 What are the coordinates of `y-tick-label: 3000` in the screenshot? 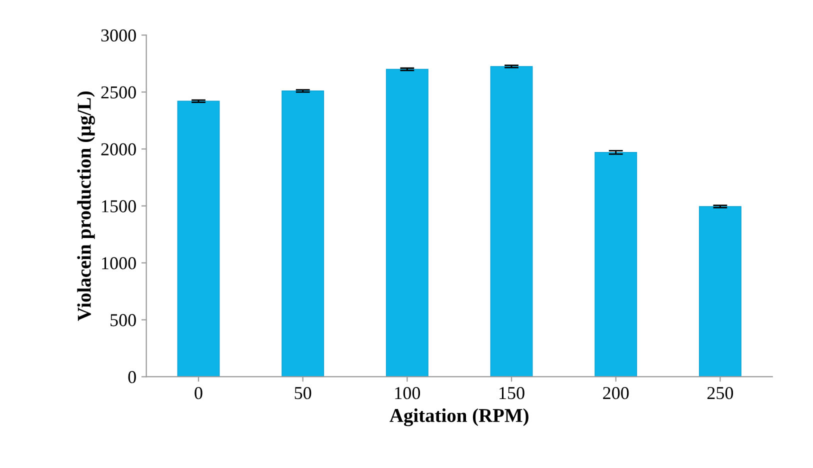 It's located at (118, 35).